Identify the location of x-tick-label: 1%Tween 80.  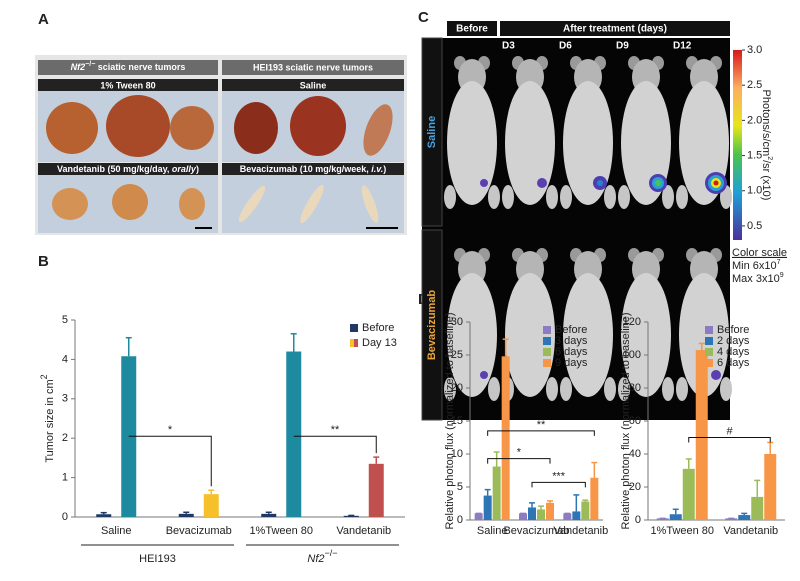
(281, 531).